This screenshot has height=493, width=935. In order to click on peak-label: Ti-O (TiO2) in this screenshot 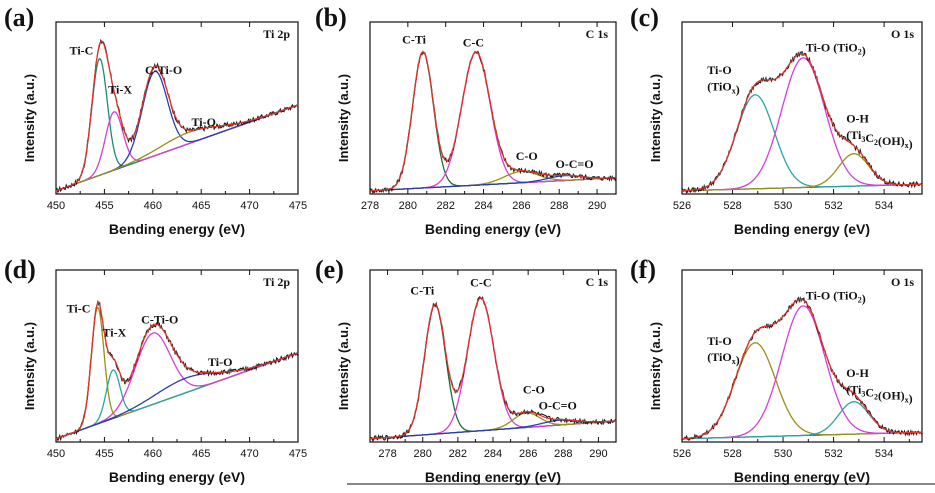, I will do `click(836, 296)`.